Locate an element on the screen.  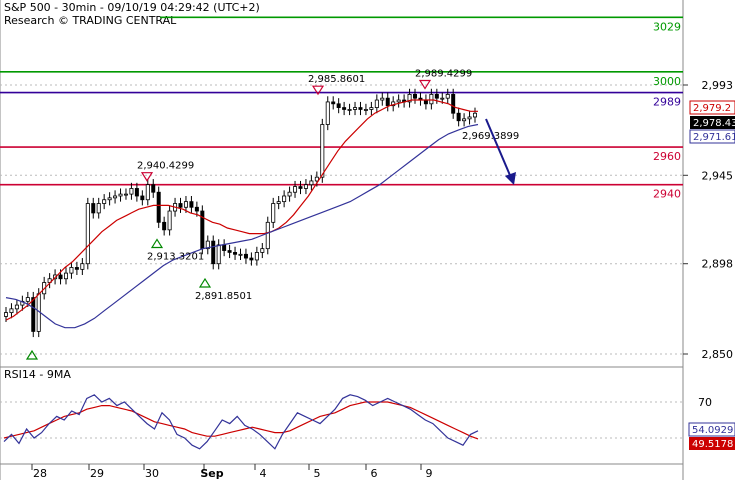
price-tags: 2,979.2 2,978.43 2,971.61 is located at coordinates (712, 122).